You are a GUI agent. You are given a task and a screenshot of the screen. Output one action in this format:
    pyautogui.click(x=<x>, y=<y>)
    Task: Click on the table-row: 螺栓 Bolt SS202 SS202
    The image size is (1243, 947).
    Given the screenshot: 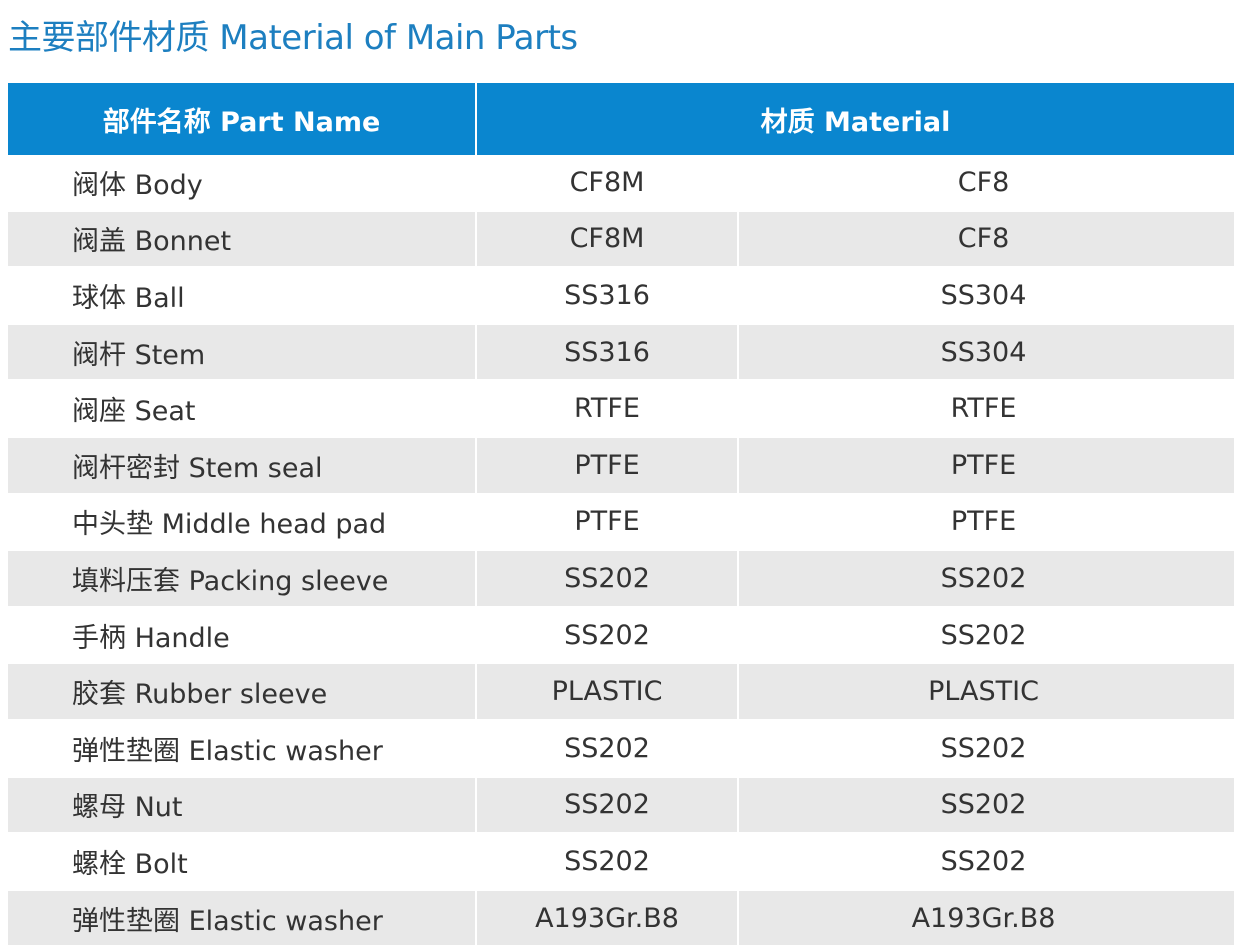 What is the action you would take?
    pyautogui.click(x=621, y=862)
    